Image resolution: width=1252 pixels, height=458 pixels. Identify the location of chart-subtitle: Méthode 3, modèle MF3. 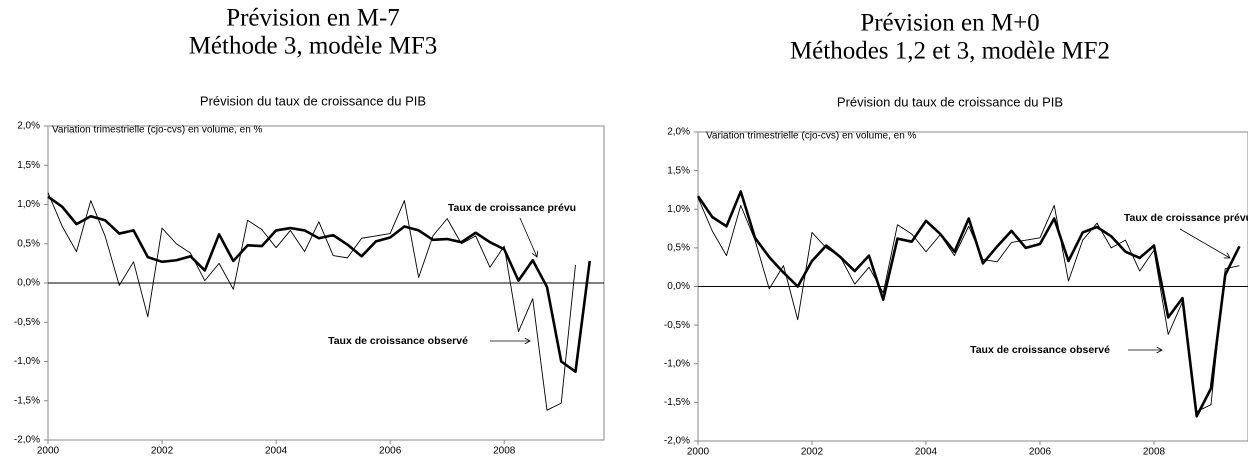
(313, 46).